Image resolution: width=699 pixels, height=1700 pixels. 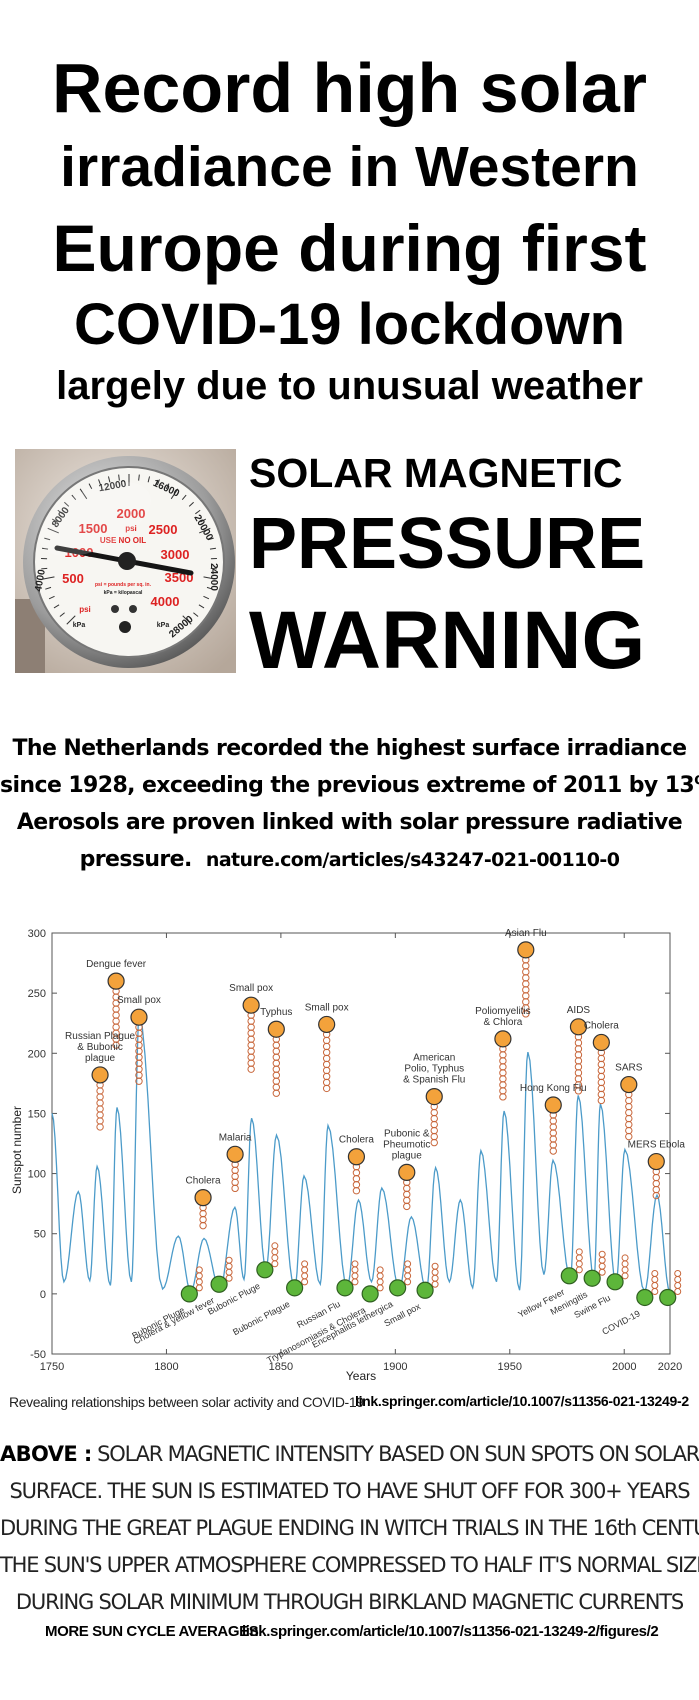 I want to click on peak-label: & Bubonic, so click(x=100, y=1047).